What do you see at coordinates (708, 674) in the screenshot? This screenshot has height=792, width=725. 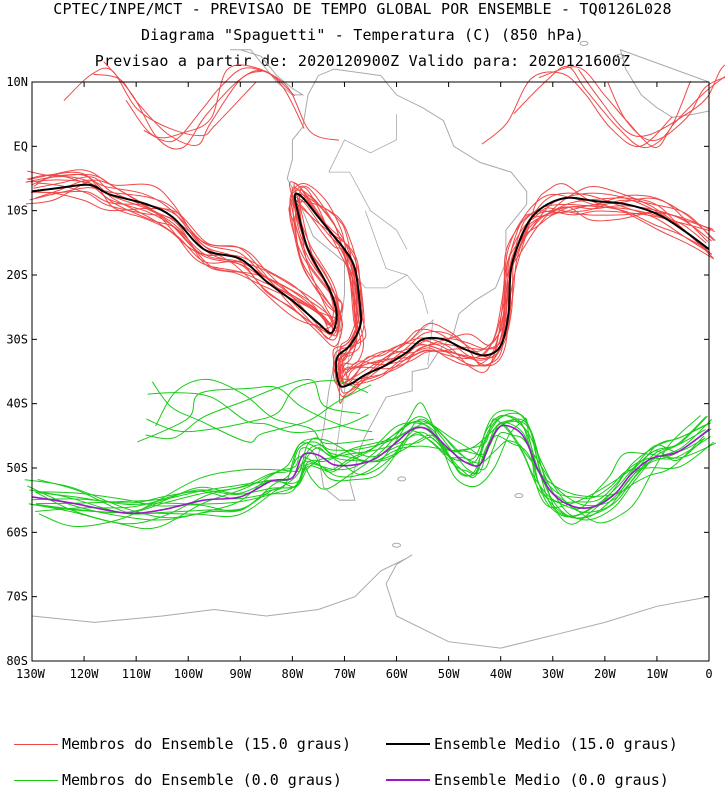 I see `lon-label: 0` at bounding box center [708, 674].